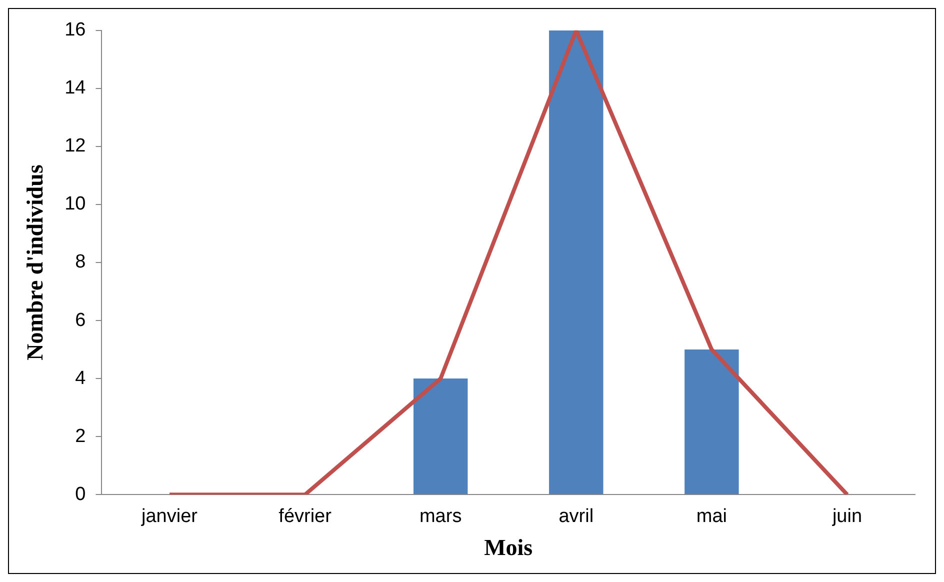  What do you see at coordinates (711, 517) in the screenshot?
I see `x-tick-label: mai` at bounding box center [711, 517].